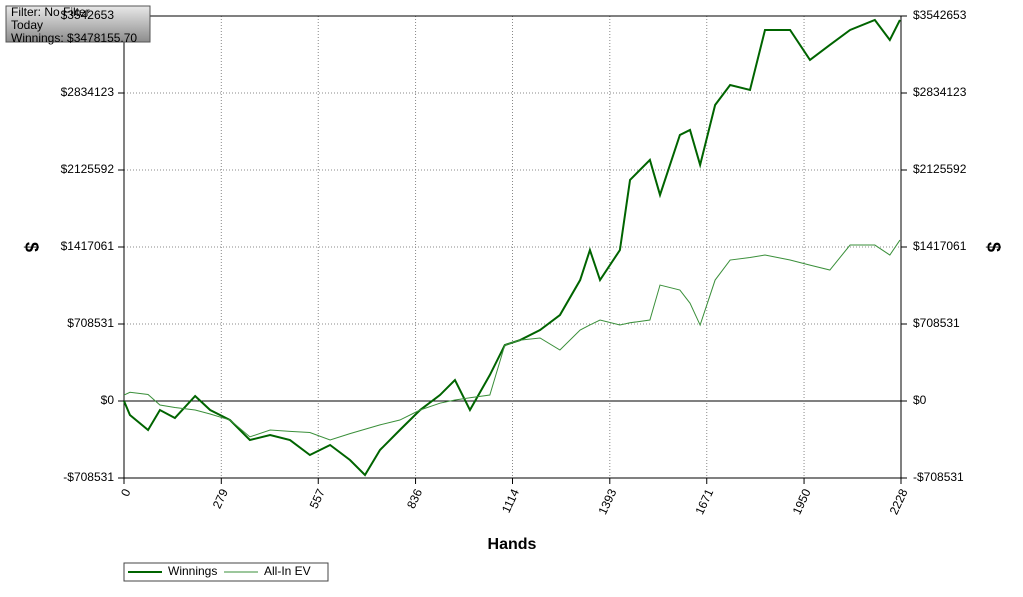 This screenshot has width=1023, height=597. Describe the element at coordinates (219, 571) in the screenshot. I see `legend-items: Winnings All-In EV` at that location.